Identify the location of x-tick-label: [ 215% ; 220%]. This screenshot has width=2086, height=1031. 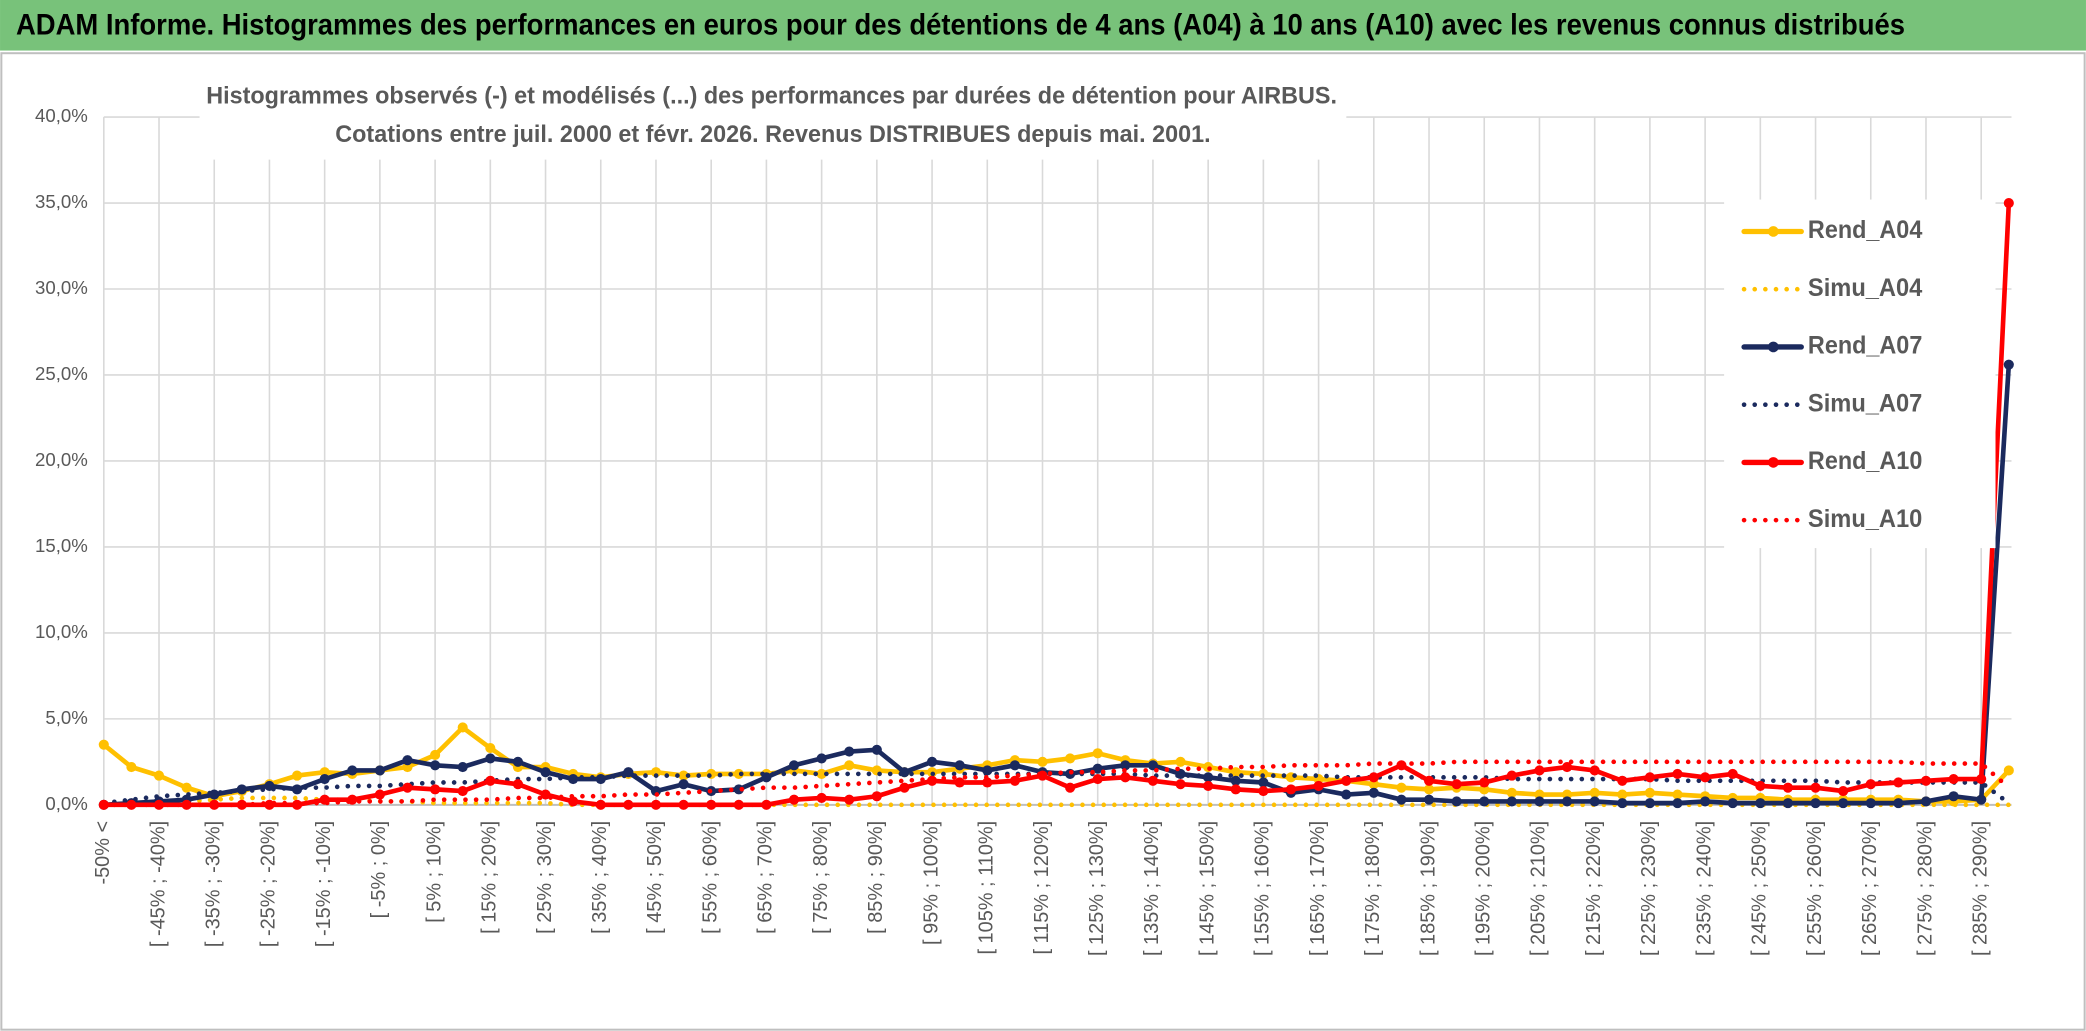
(1594, 888).